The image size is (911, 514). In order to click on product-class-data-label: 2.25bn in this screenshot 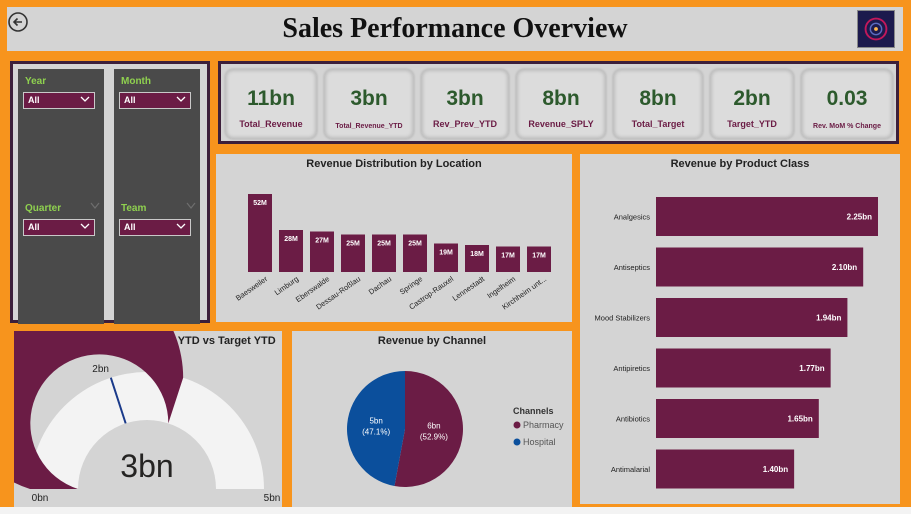, I will do `click(859, 217)`.